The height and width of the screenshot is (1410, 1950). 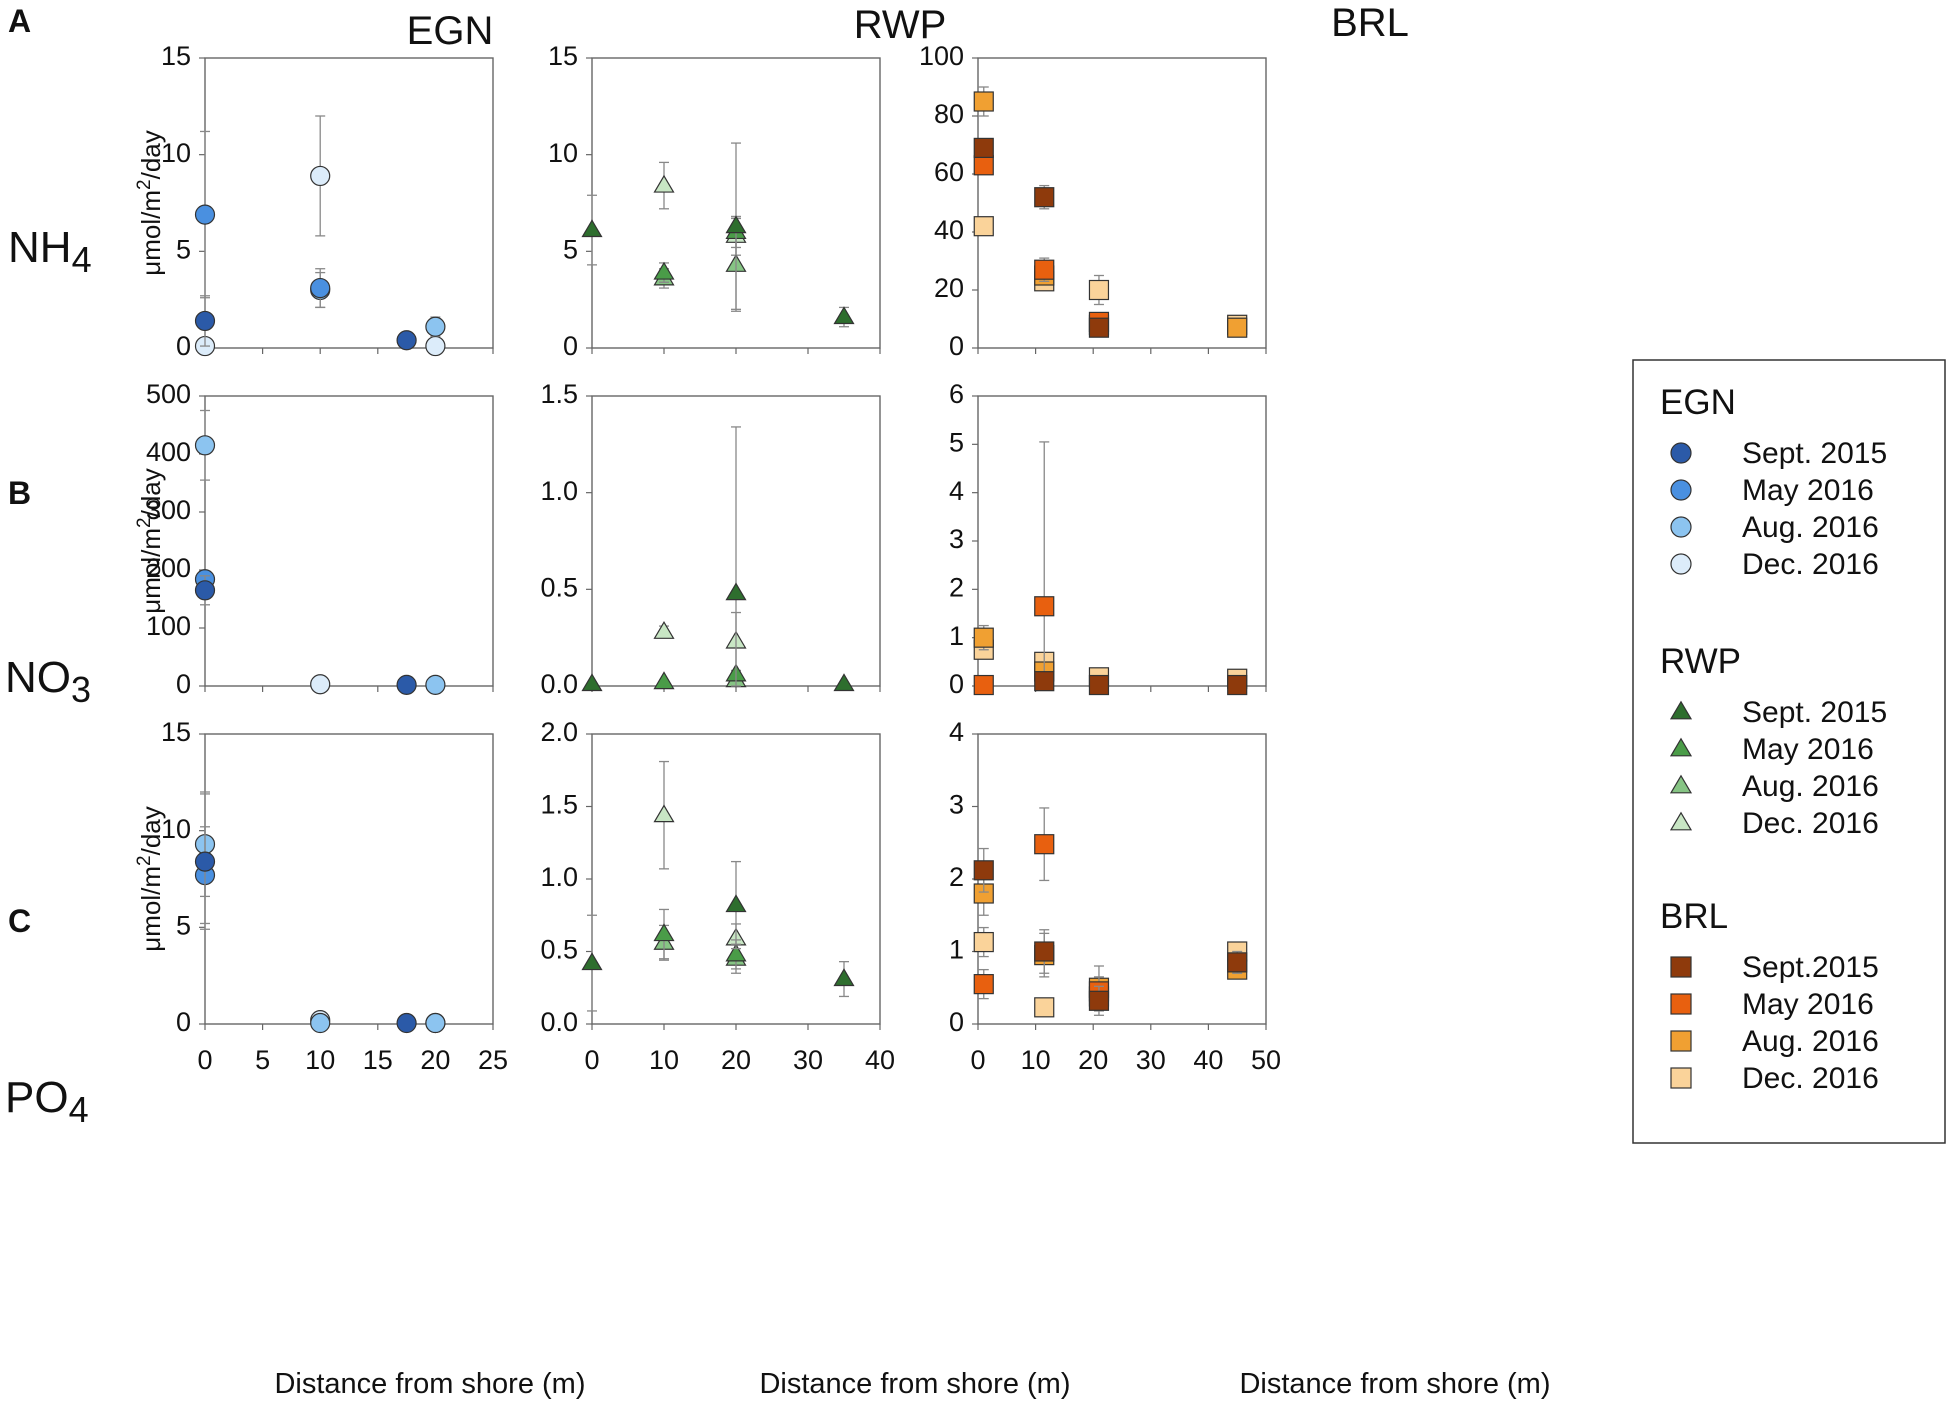 What do you see at coordinates (900, 25) in the screenshot?
I see `column-title-rwp: RWP` at bounding box center [900, 25].